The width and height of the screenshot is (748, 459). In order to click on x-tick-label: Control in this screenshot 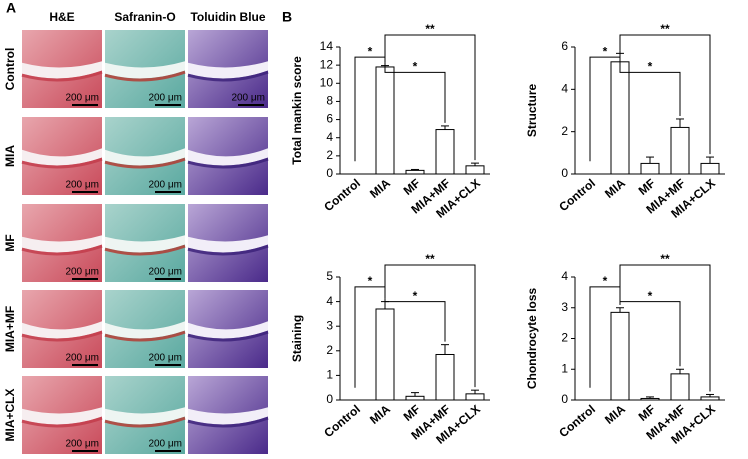, I will do `click(342, 195)`.